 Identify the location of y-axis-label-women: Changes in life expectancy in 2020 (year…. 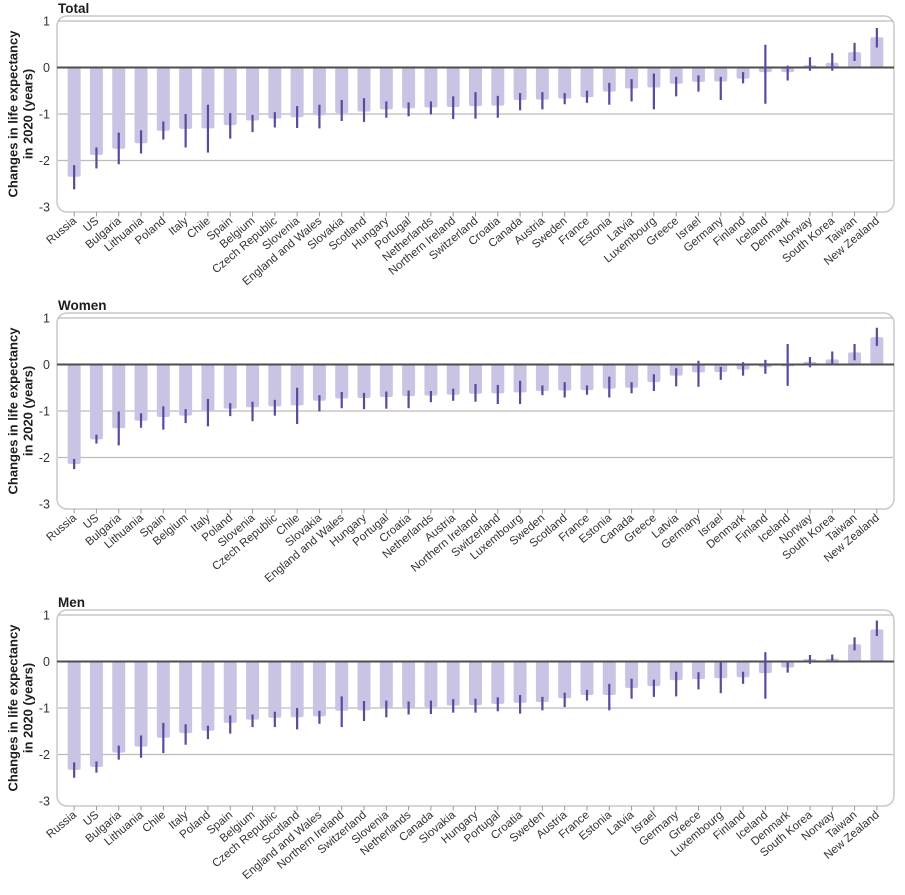
(21, 411).